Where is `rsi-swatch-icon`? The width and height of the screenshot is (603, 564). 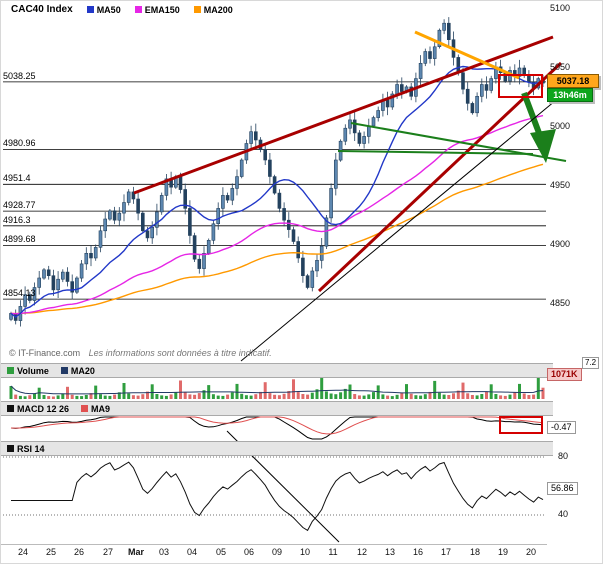 rsi-swatch-icon is located at coordinates (10, 448).